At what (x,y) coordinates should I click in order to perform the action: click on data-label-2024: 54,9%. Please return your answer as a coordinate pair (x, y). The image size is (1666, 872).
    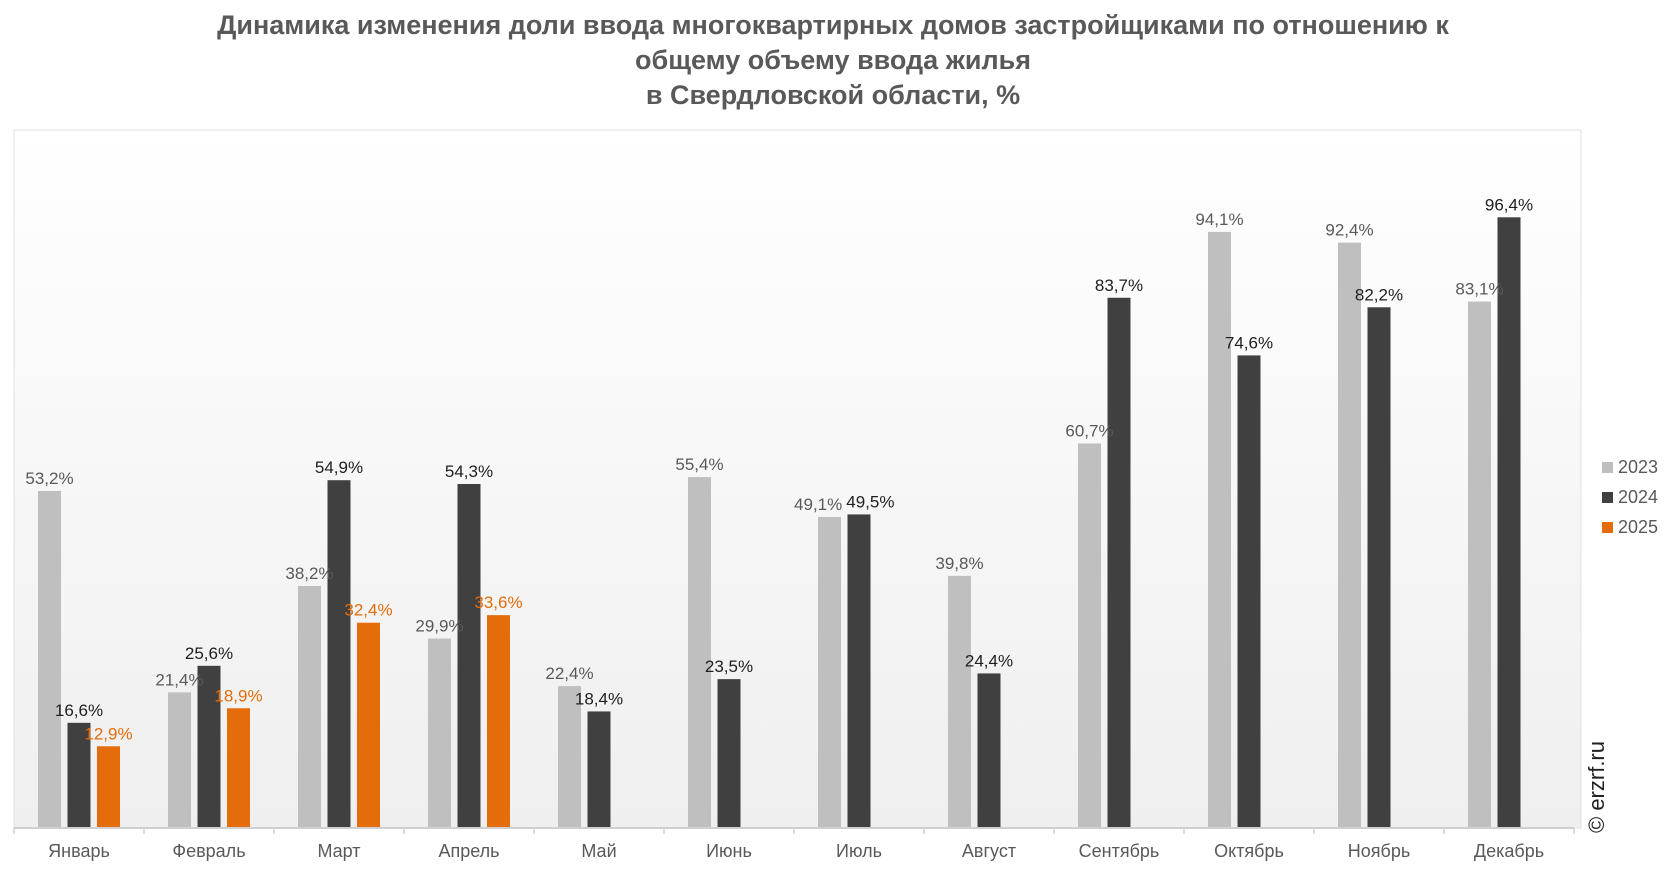
    Looking at the image, I should click on (339, 467).